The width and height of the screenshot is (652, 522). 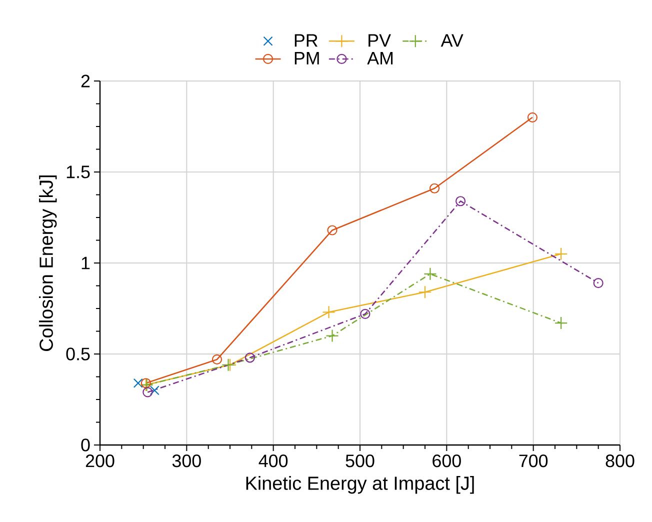 What do you see at coordinates (100, 461) in the screenshot?
I see `x-tick-label: 200` at bounding box center [100, 461].